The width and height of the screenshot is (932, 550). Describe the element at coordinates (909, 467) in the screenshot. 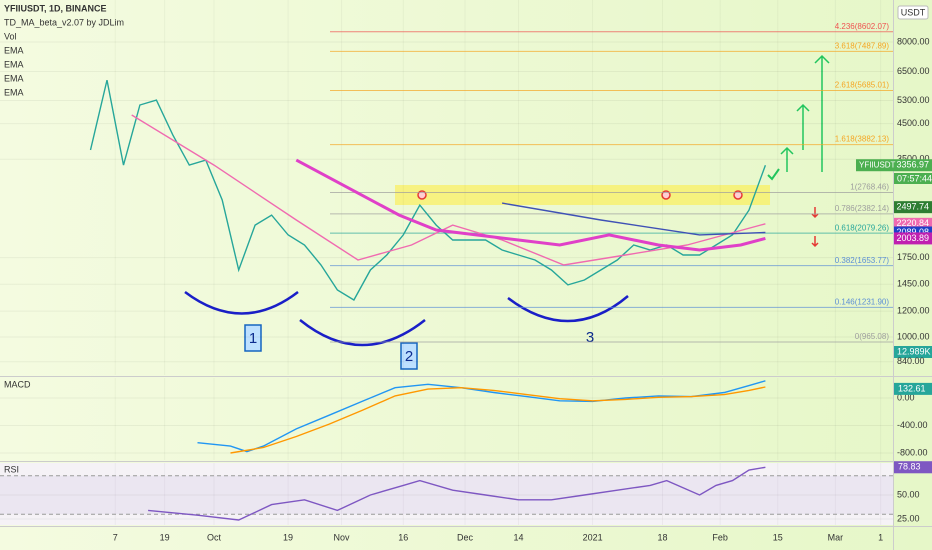

I see `last-tag-value: 78.83` at that location.